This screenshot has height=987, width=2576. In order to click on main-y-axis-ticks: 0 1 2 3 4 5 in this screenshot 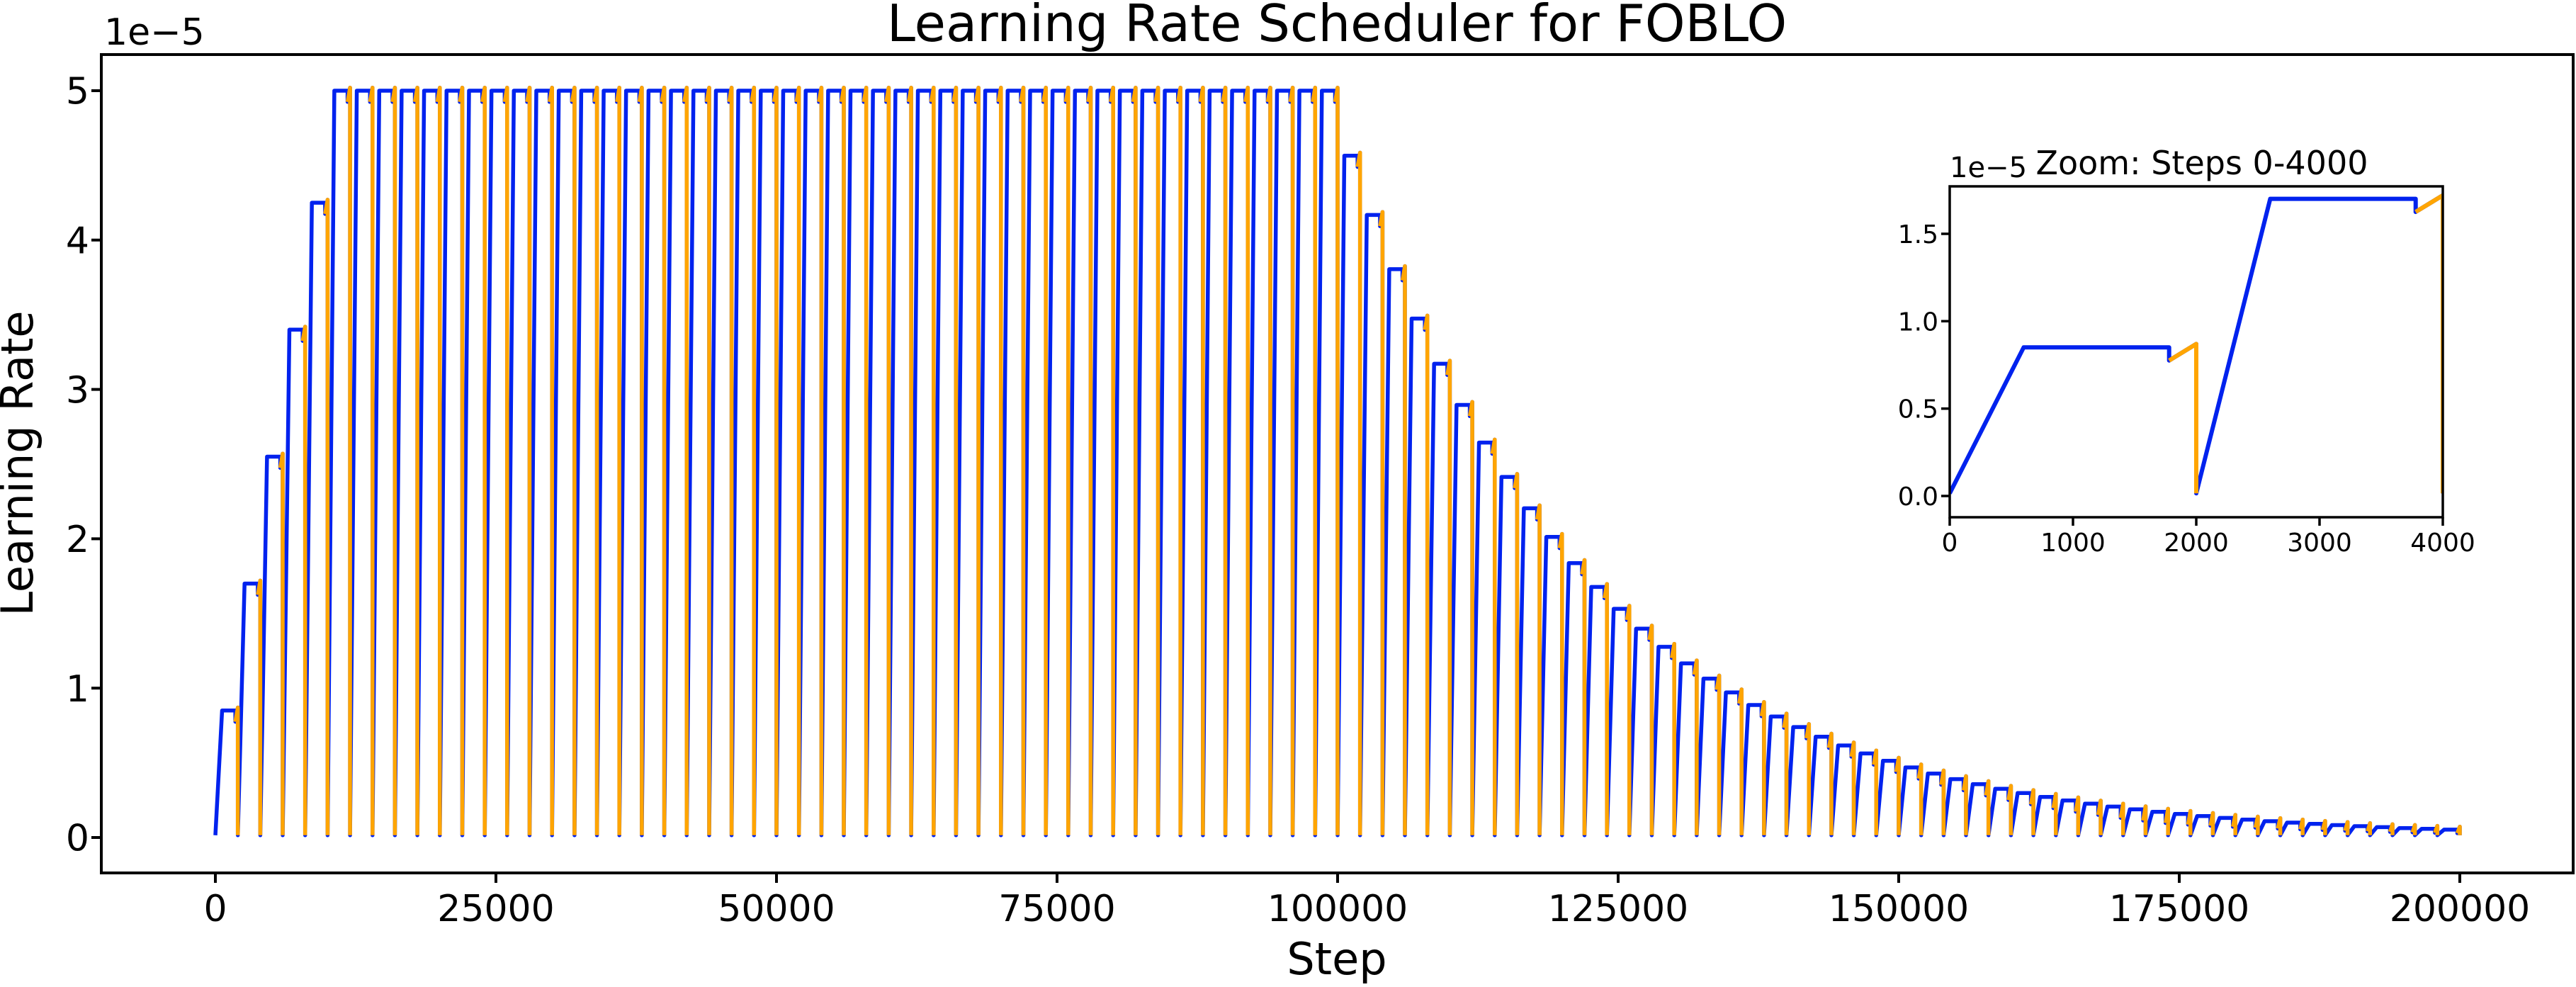, I will do `click(83, 465)`.